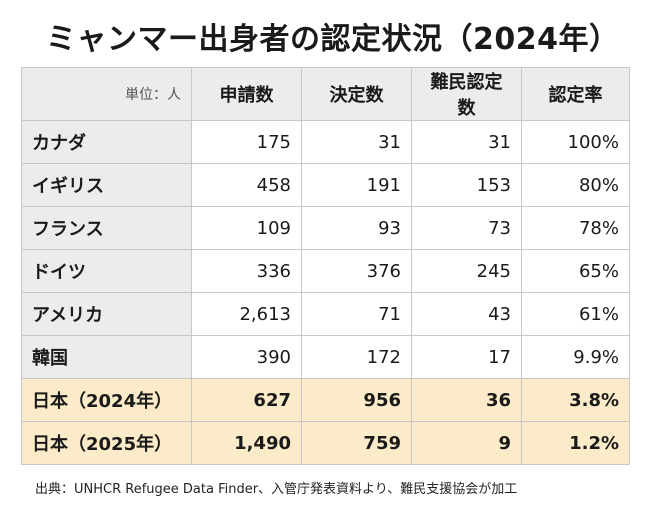 The image size is (650, 512). What do you see at coordinates (106, 314) in the screenshot?
I see `country-cell: アメリカ` at bounding box center [106, 314].